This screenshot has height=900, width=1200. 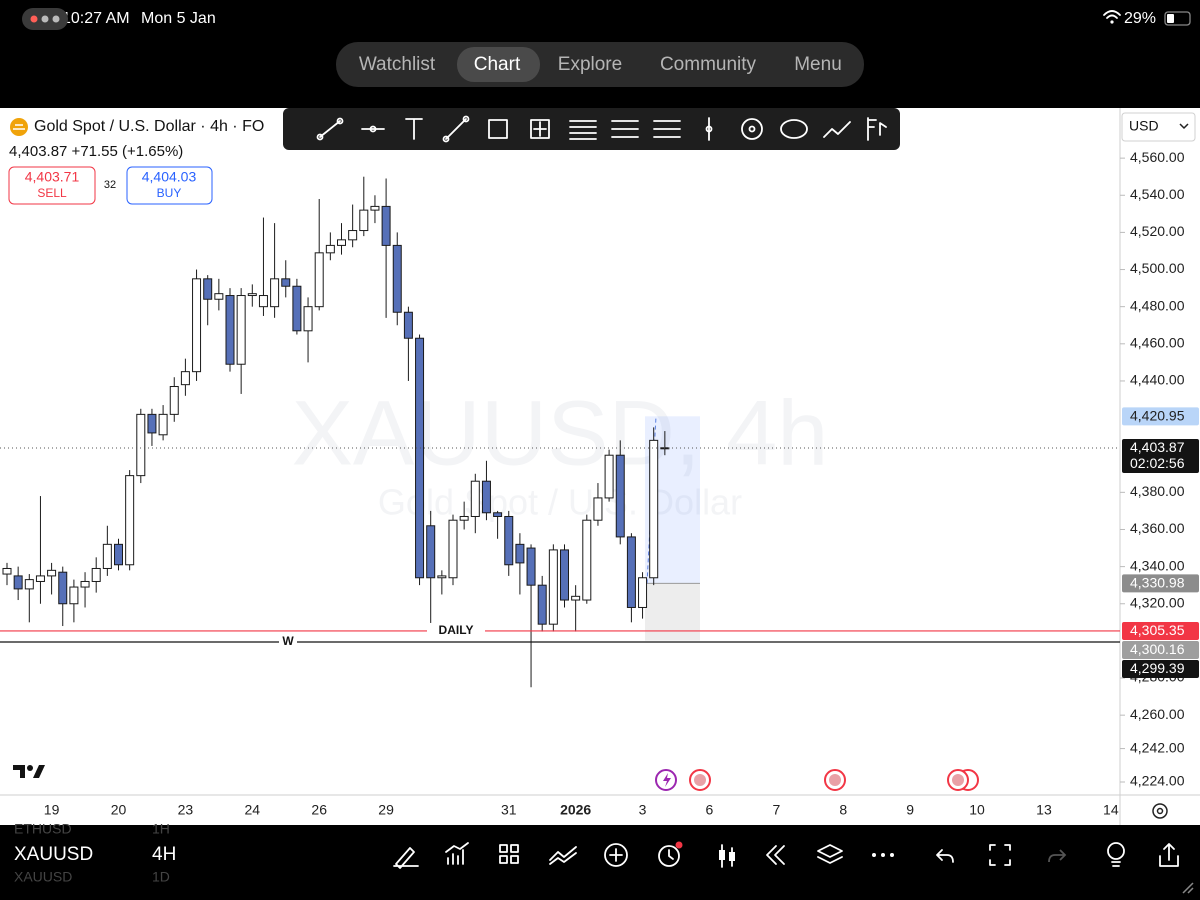 What do you see at coordinates (560, 433) in the screenshot?
I see `watermark-symbol: XAUUSD, 4h` at bounding box center [560, 433].